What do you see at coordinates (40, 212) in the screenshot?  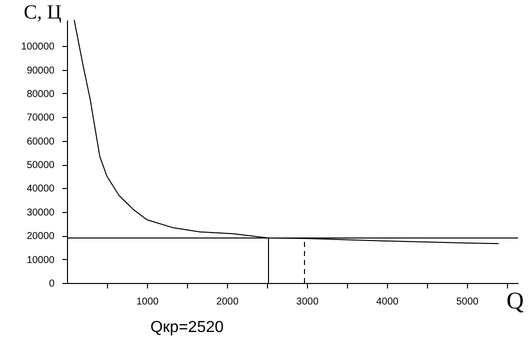 I see `y-tick-label: 30000` at bounding box center [40, 212].